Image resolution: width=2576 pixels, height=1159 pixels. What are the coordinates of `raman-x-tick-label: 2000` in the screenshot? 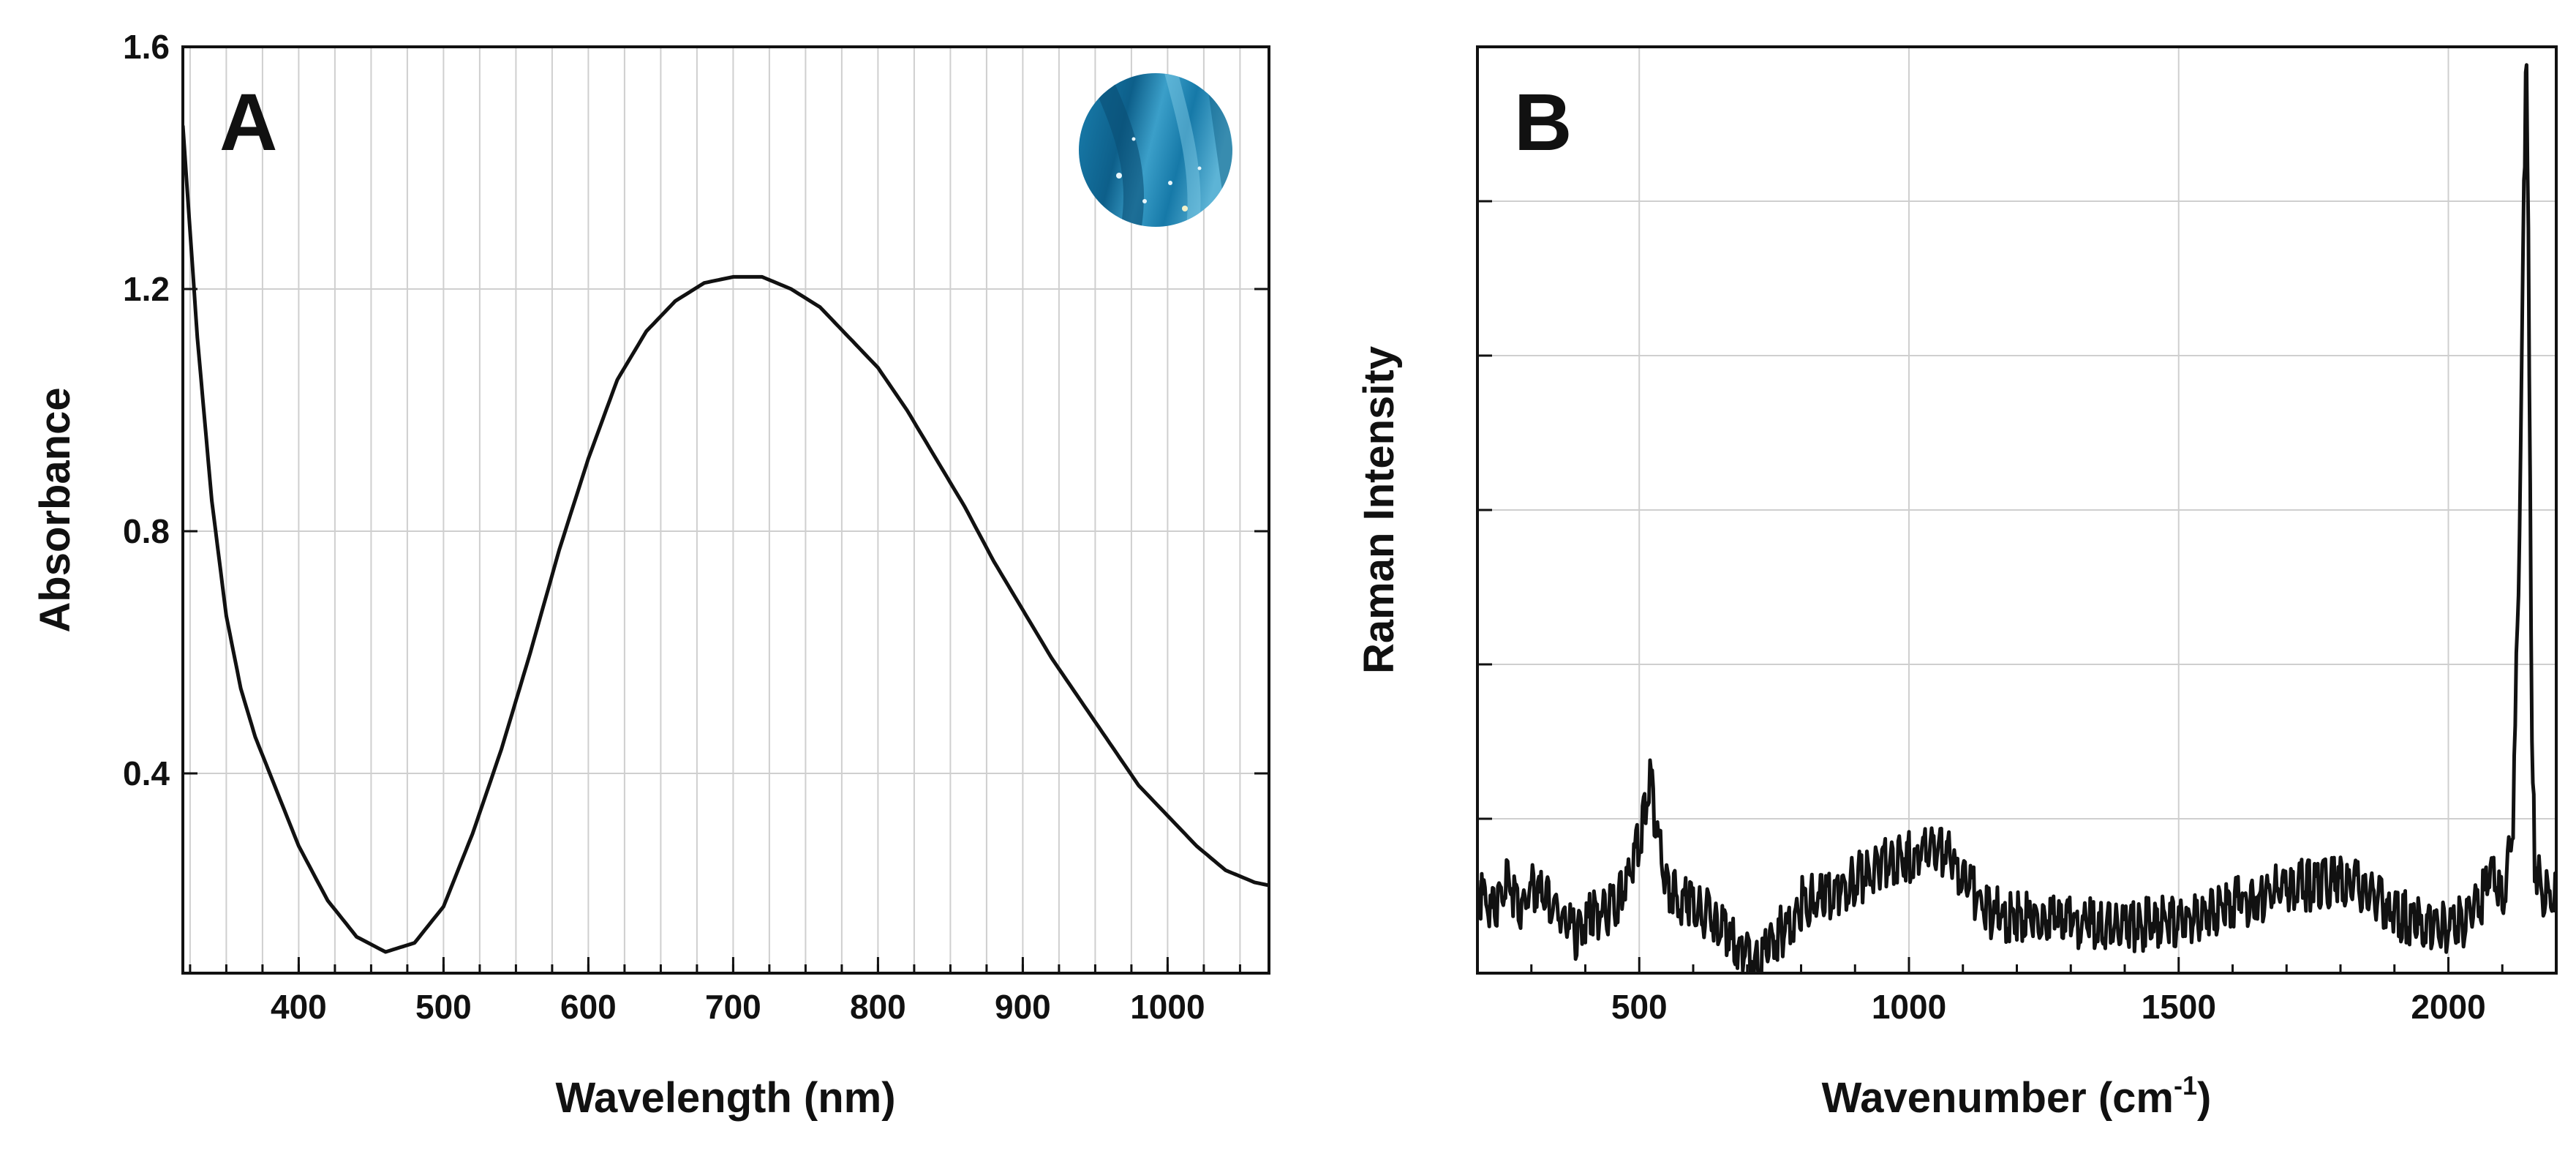 It's located at (2448, 1007).